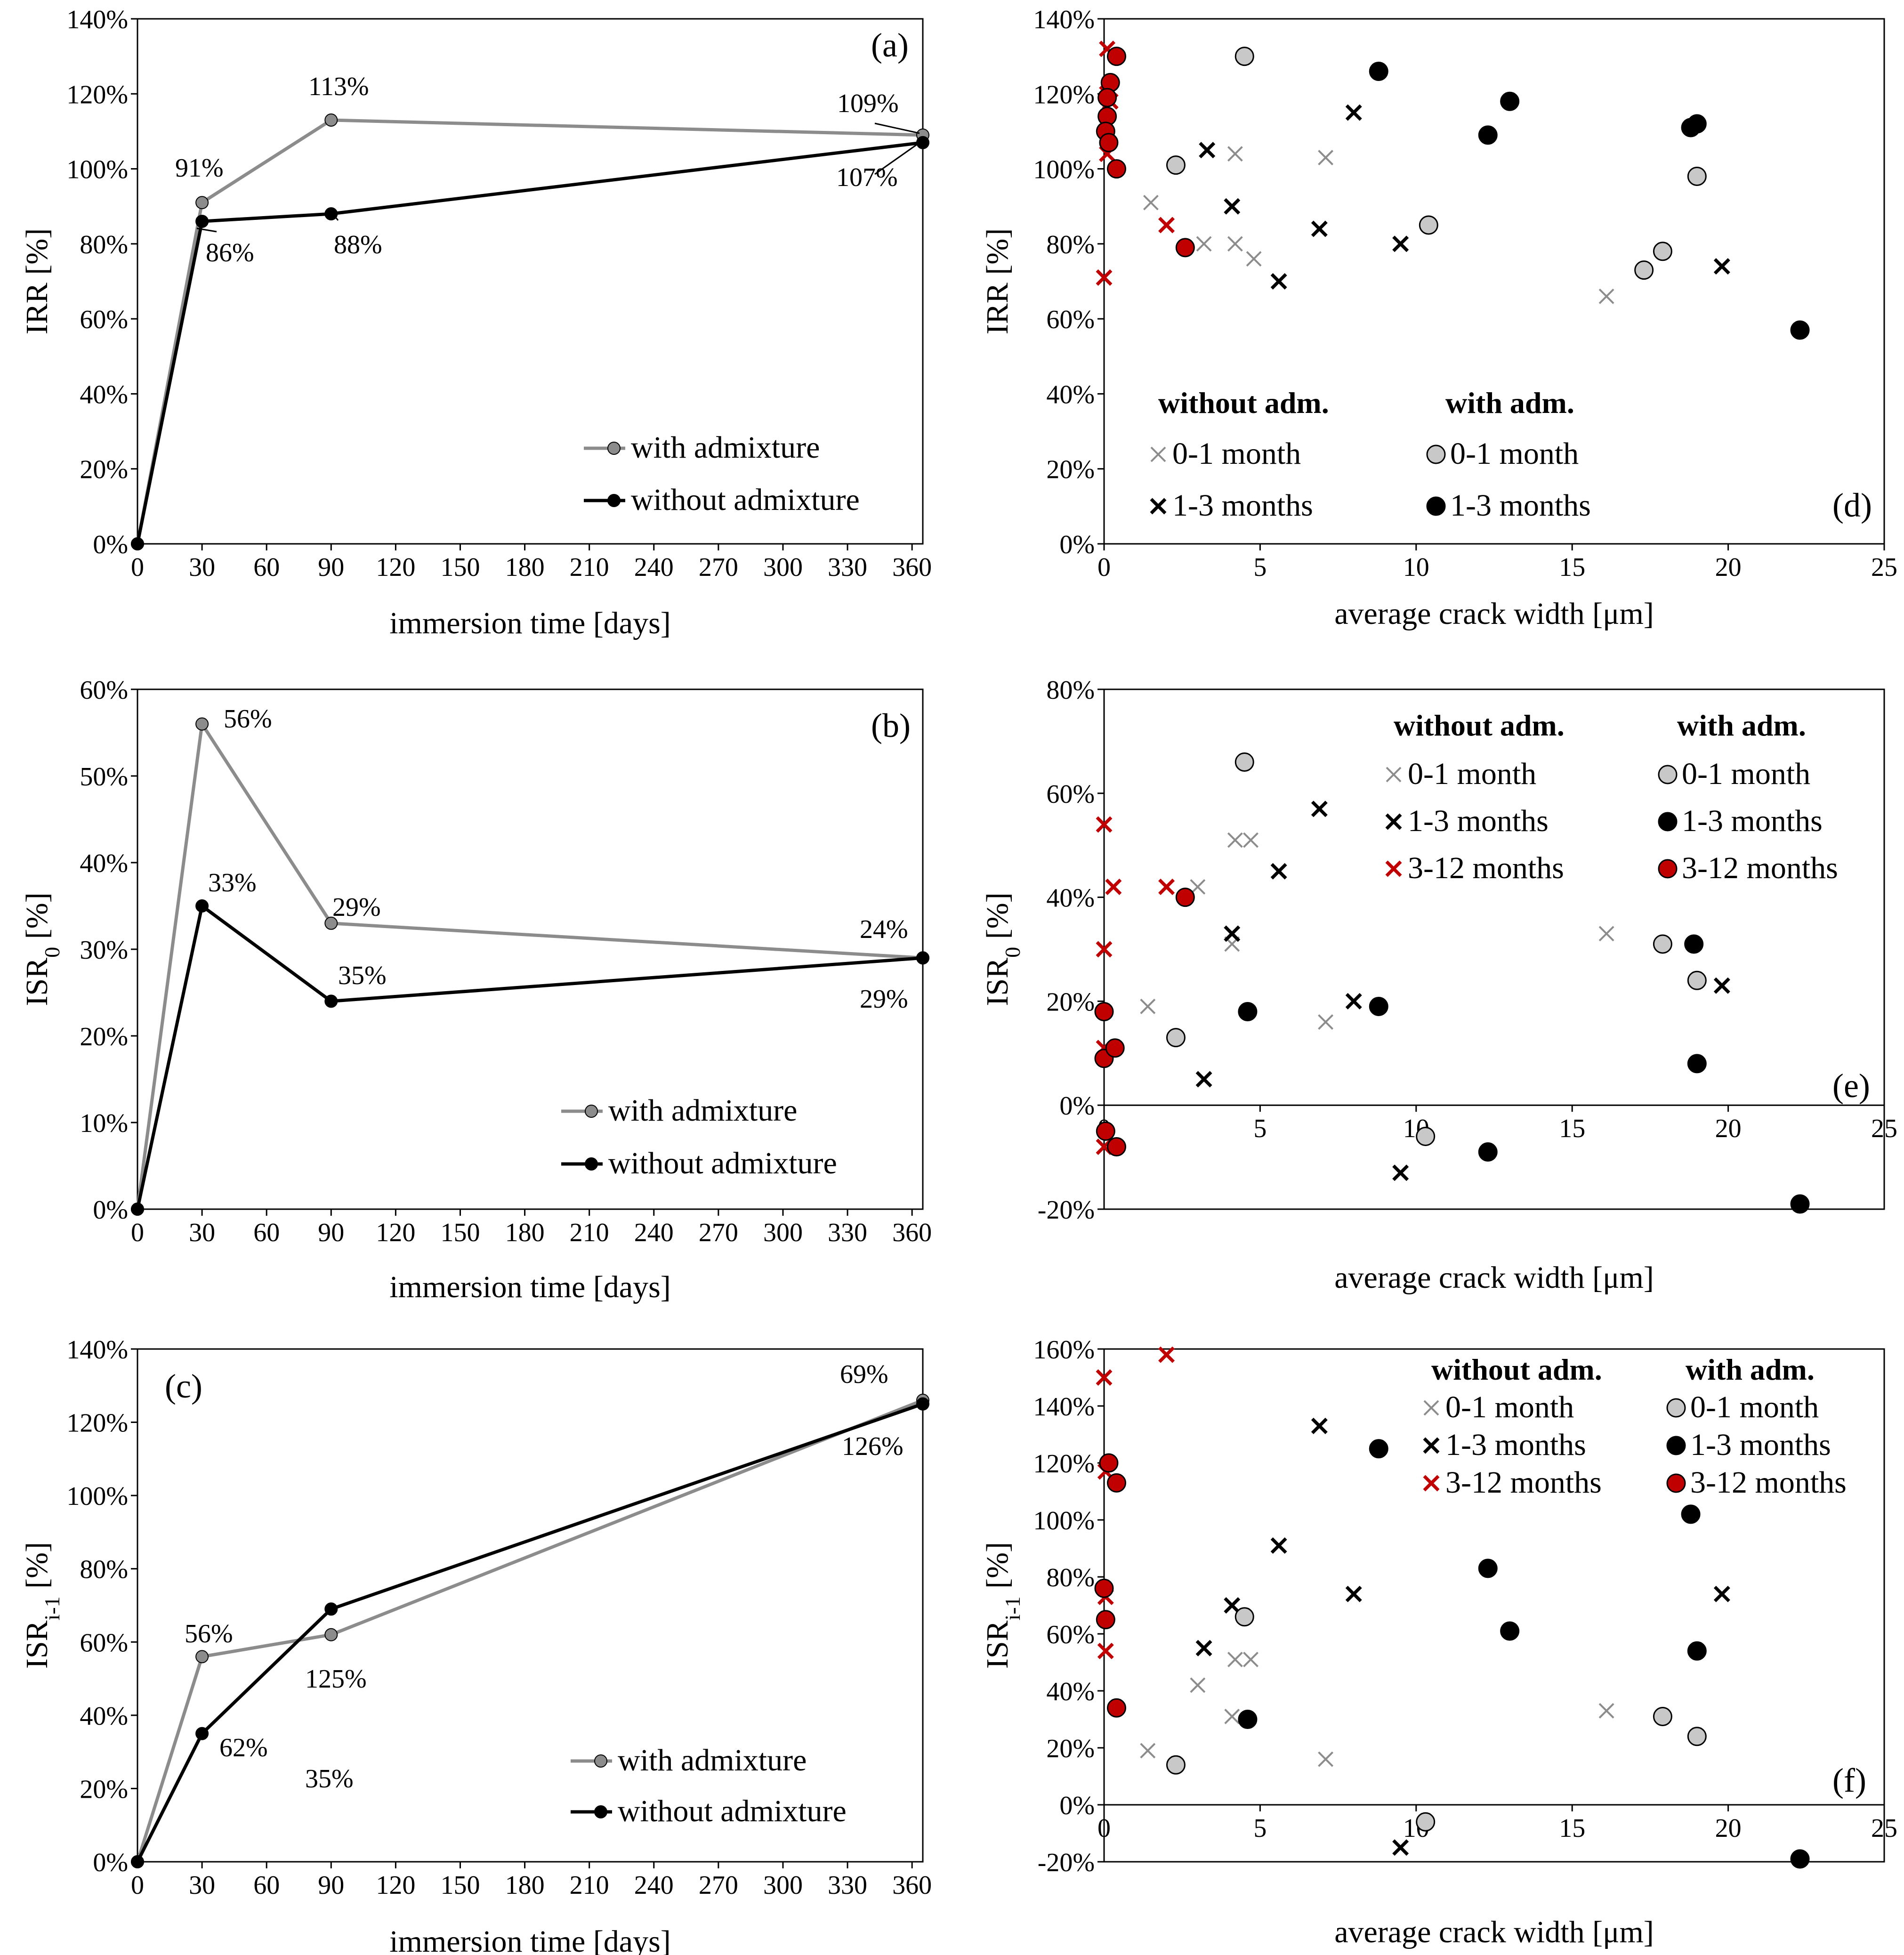 This screenshot has height=1955, width=1904. What do you see at coordinates (336, 1679) in the screenshot?
I see `data-label: 125%` at bounding box center [336, 1679].